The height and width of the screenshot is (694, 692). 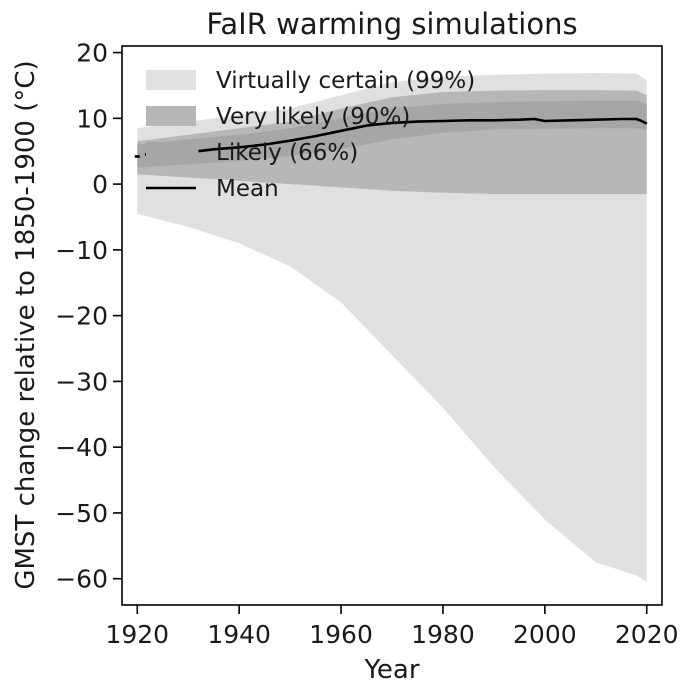 I want to click on x-tick-label: 1920, so click(x=137, y=634).